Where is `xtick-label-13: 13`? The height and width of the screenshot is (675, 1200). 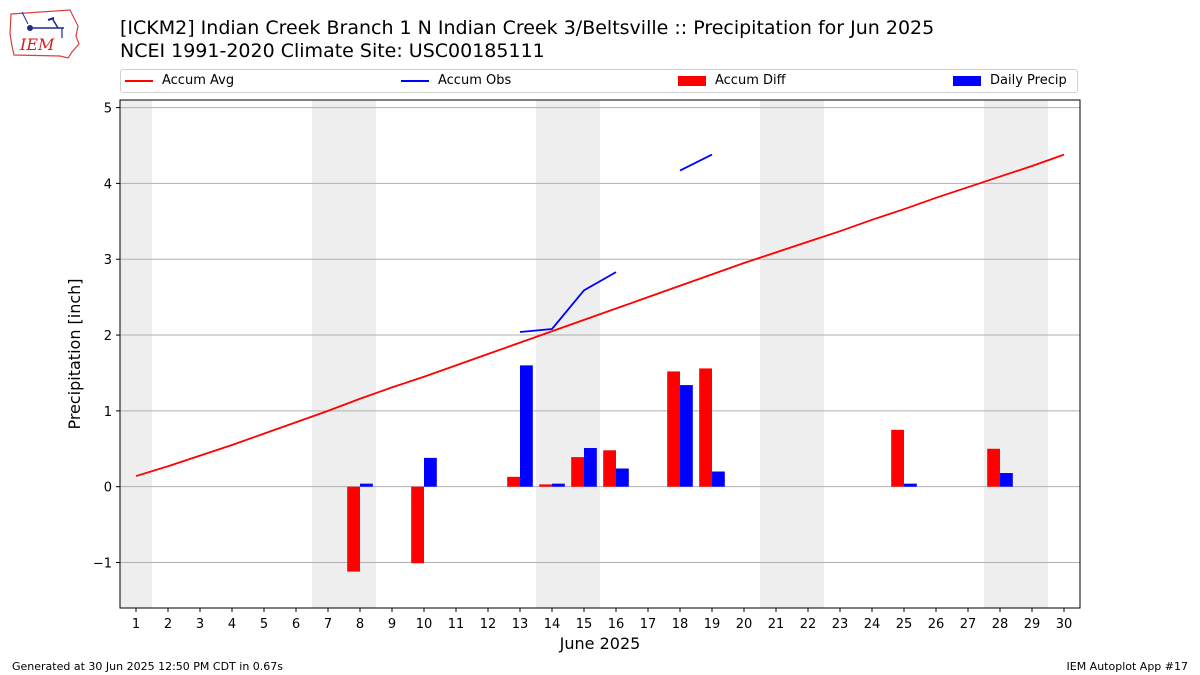 xtick-label-13: 13 is located at coordinates (520, 624).